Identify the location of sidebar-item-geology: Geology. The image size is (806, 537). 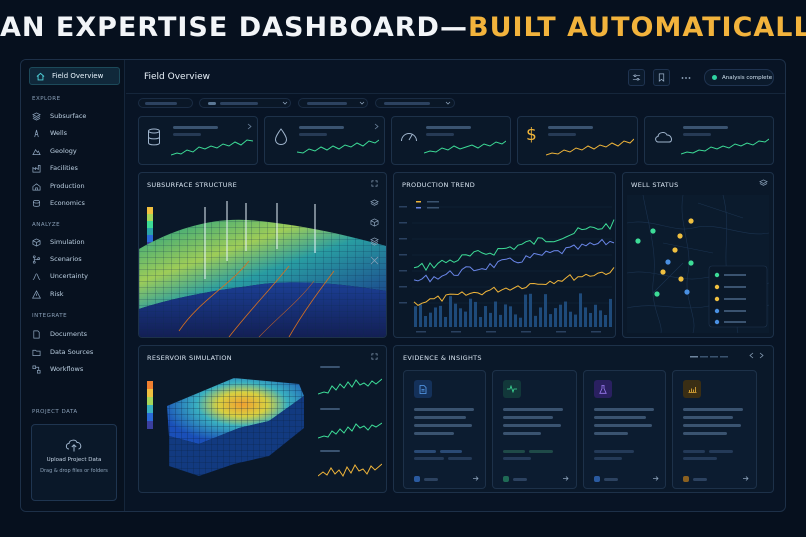
(75, 151).